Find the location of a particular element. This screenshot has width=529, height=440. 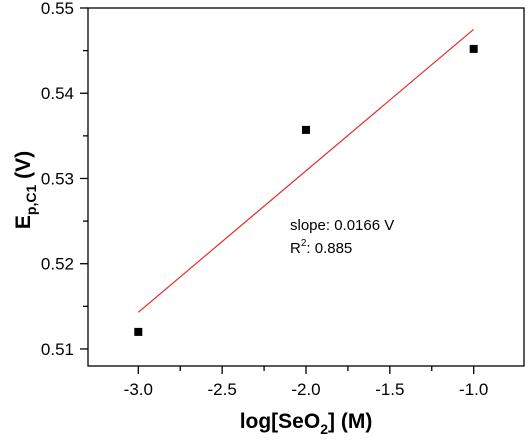

x-tick-label: -1.5 is located at coordinates (389, 389).